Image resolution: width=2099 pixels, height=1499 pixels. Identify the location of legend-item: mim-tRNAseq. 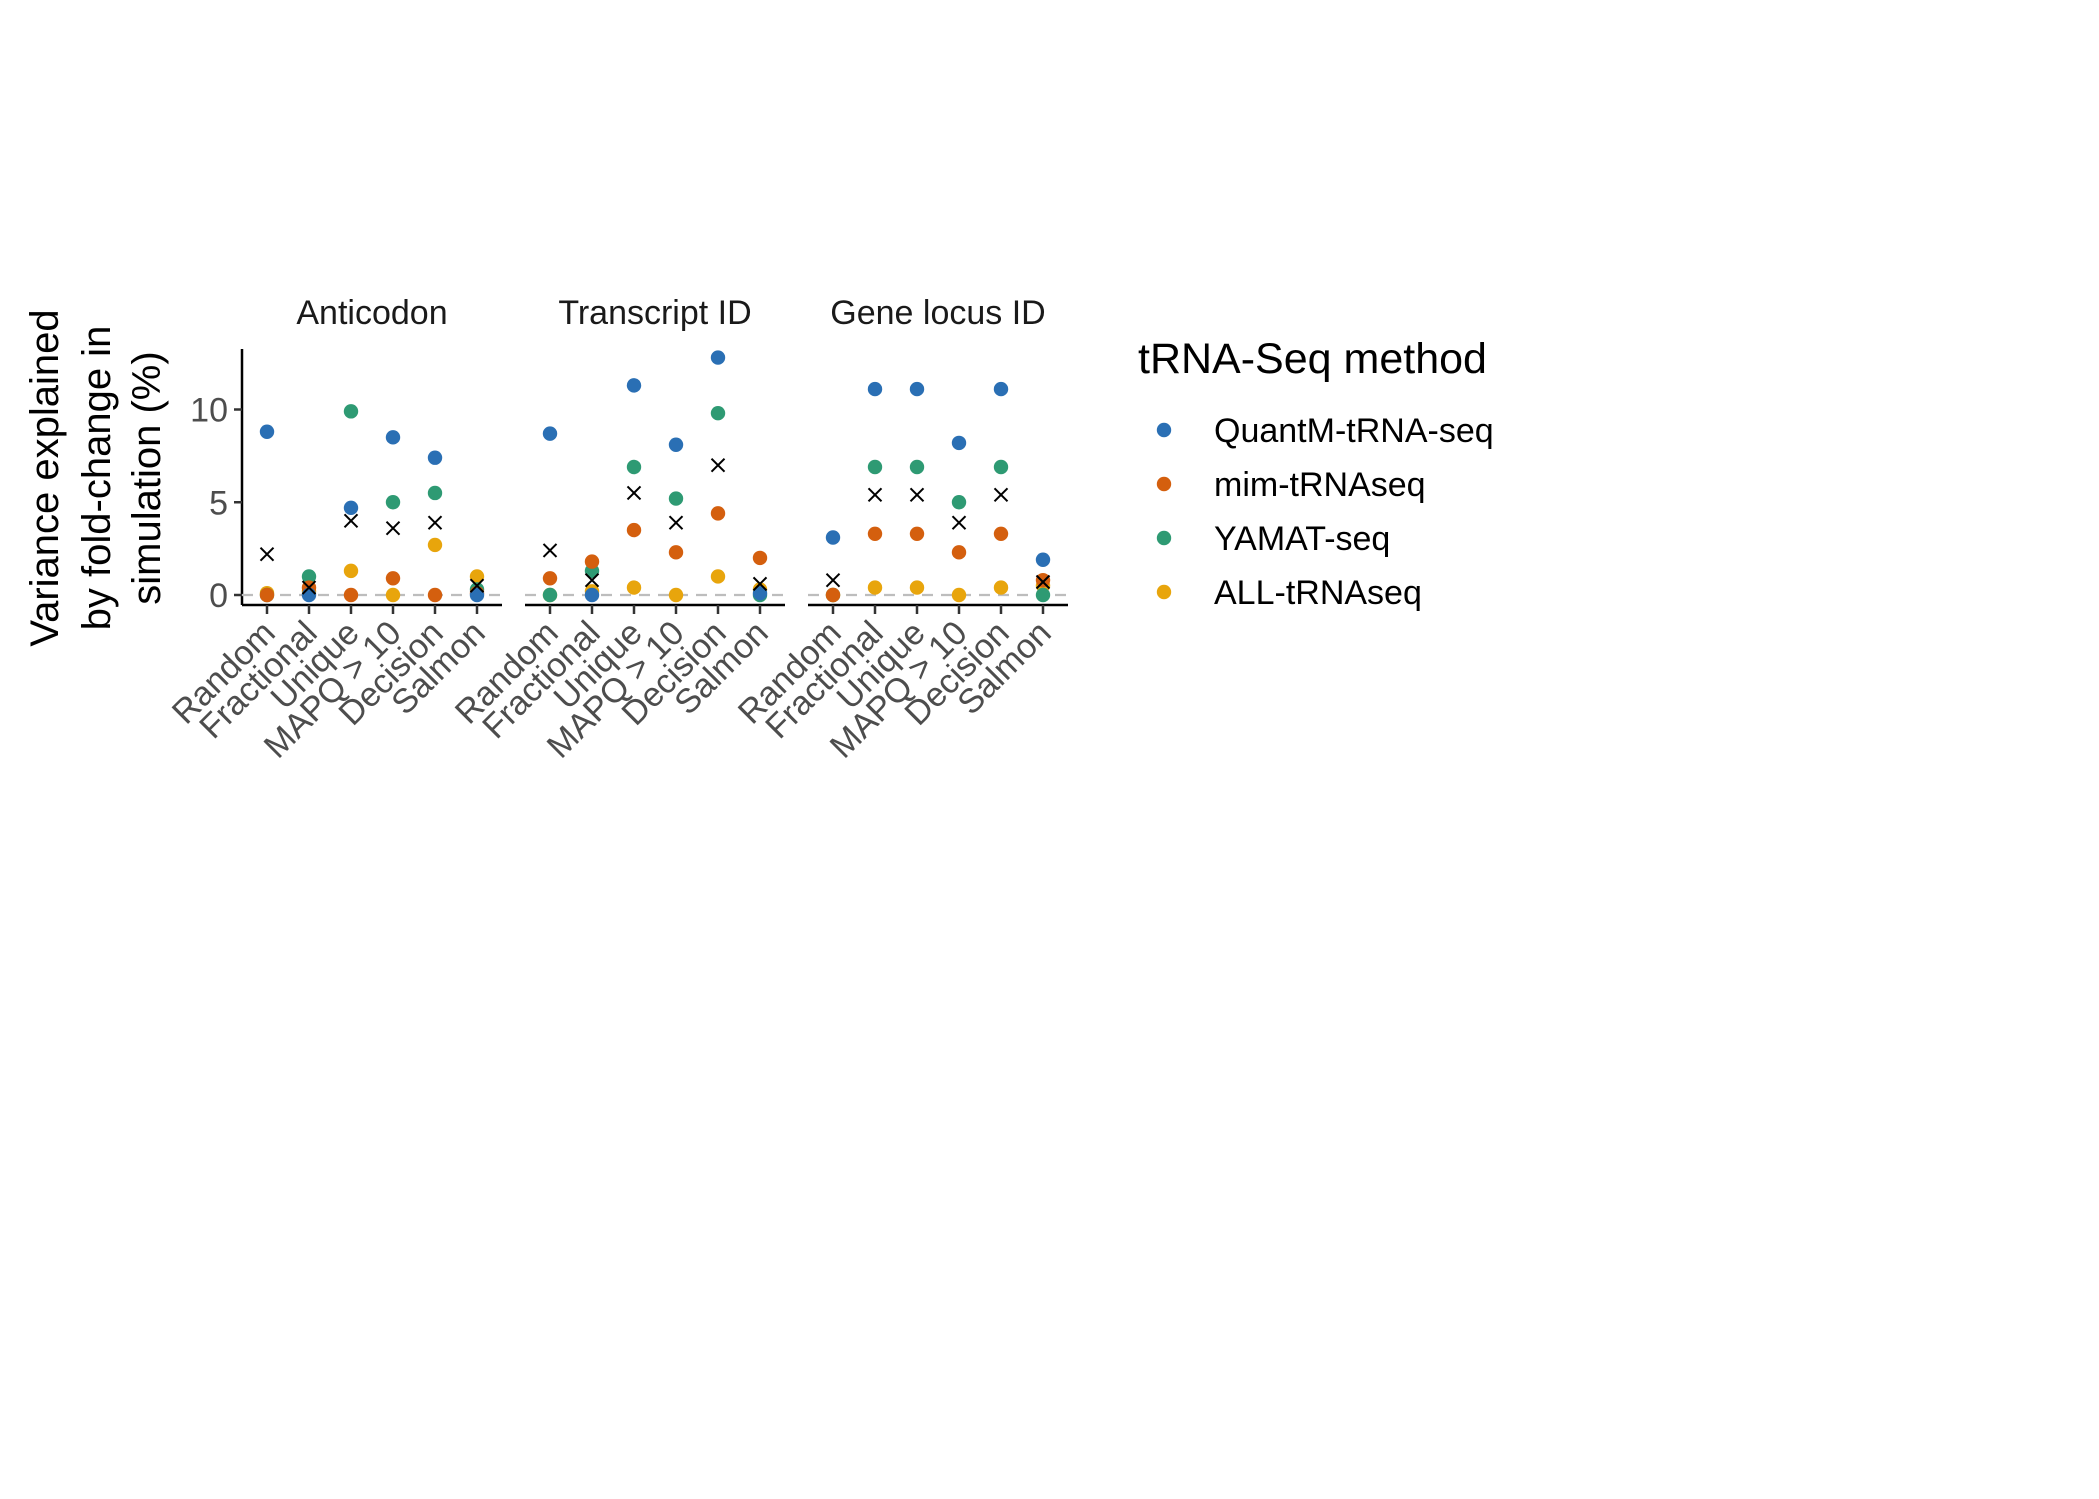
(1291, 485).